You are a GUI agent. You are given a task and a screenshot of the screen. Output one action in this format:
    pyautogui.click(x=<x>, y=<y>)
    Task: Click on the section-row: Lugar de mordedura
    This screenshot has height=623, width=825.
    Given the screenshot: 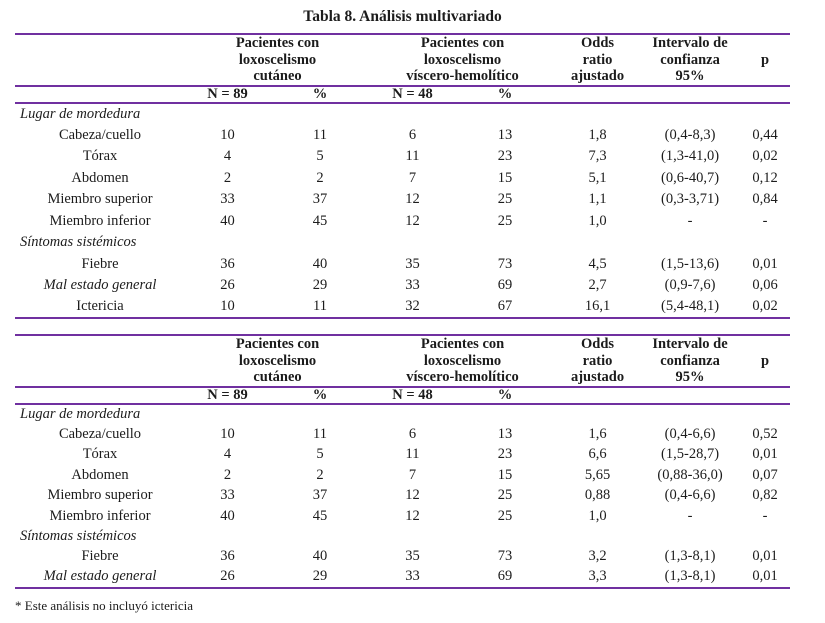 What is the action you would take?
    pyautogui.click(x=402, y=414)
    